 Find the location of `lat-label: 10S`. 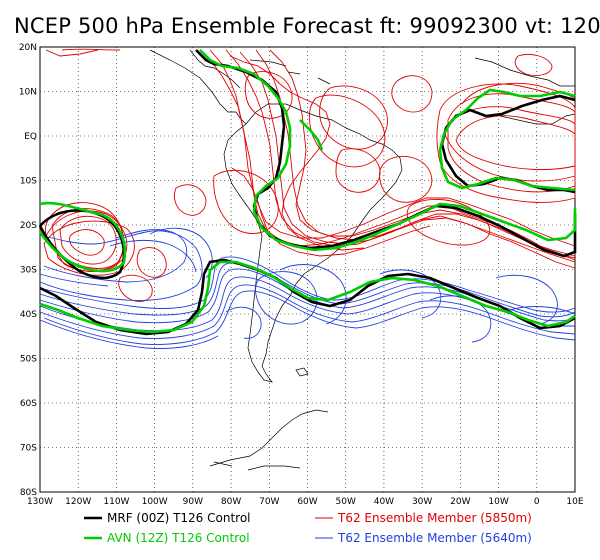

lat-label: 10S is located at coordinates (28, 182).